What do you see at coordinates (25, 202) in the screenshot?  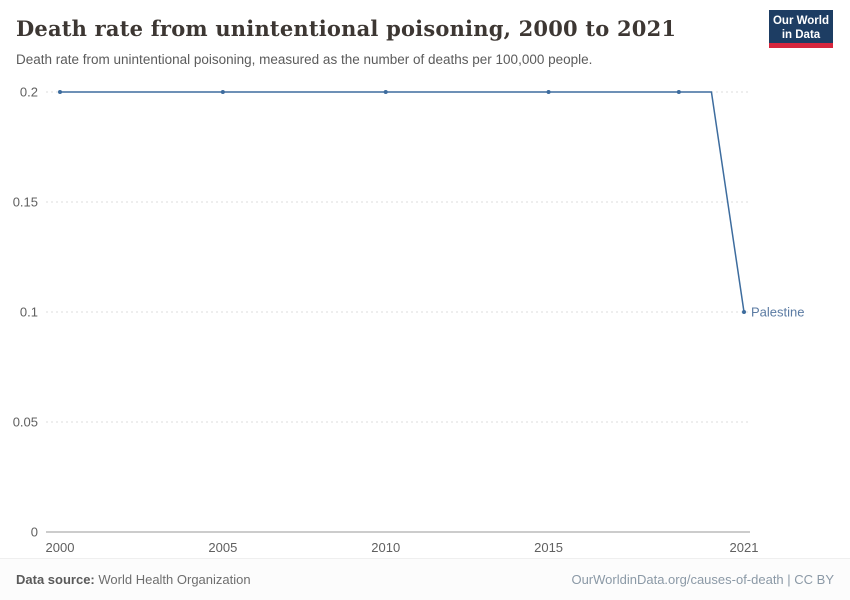 I see `y-tick-label: 0.15` at bounding box center [25, 202].